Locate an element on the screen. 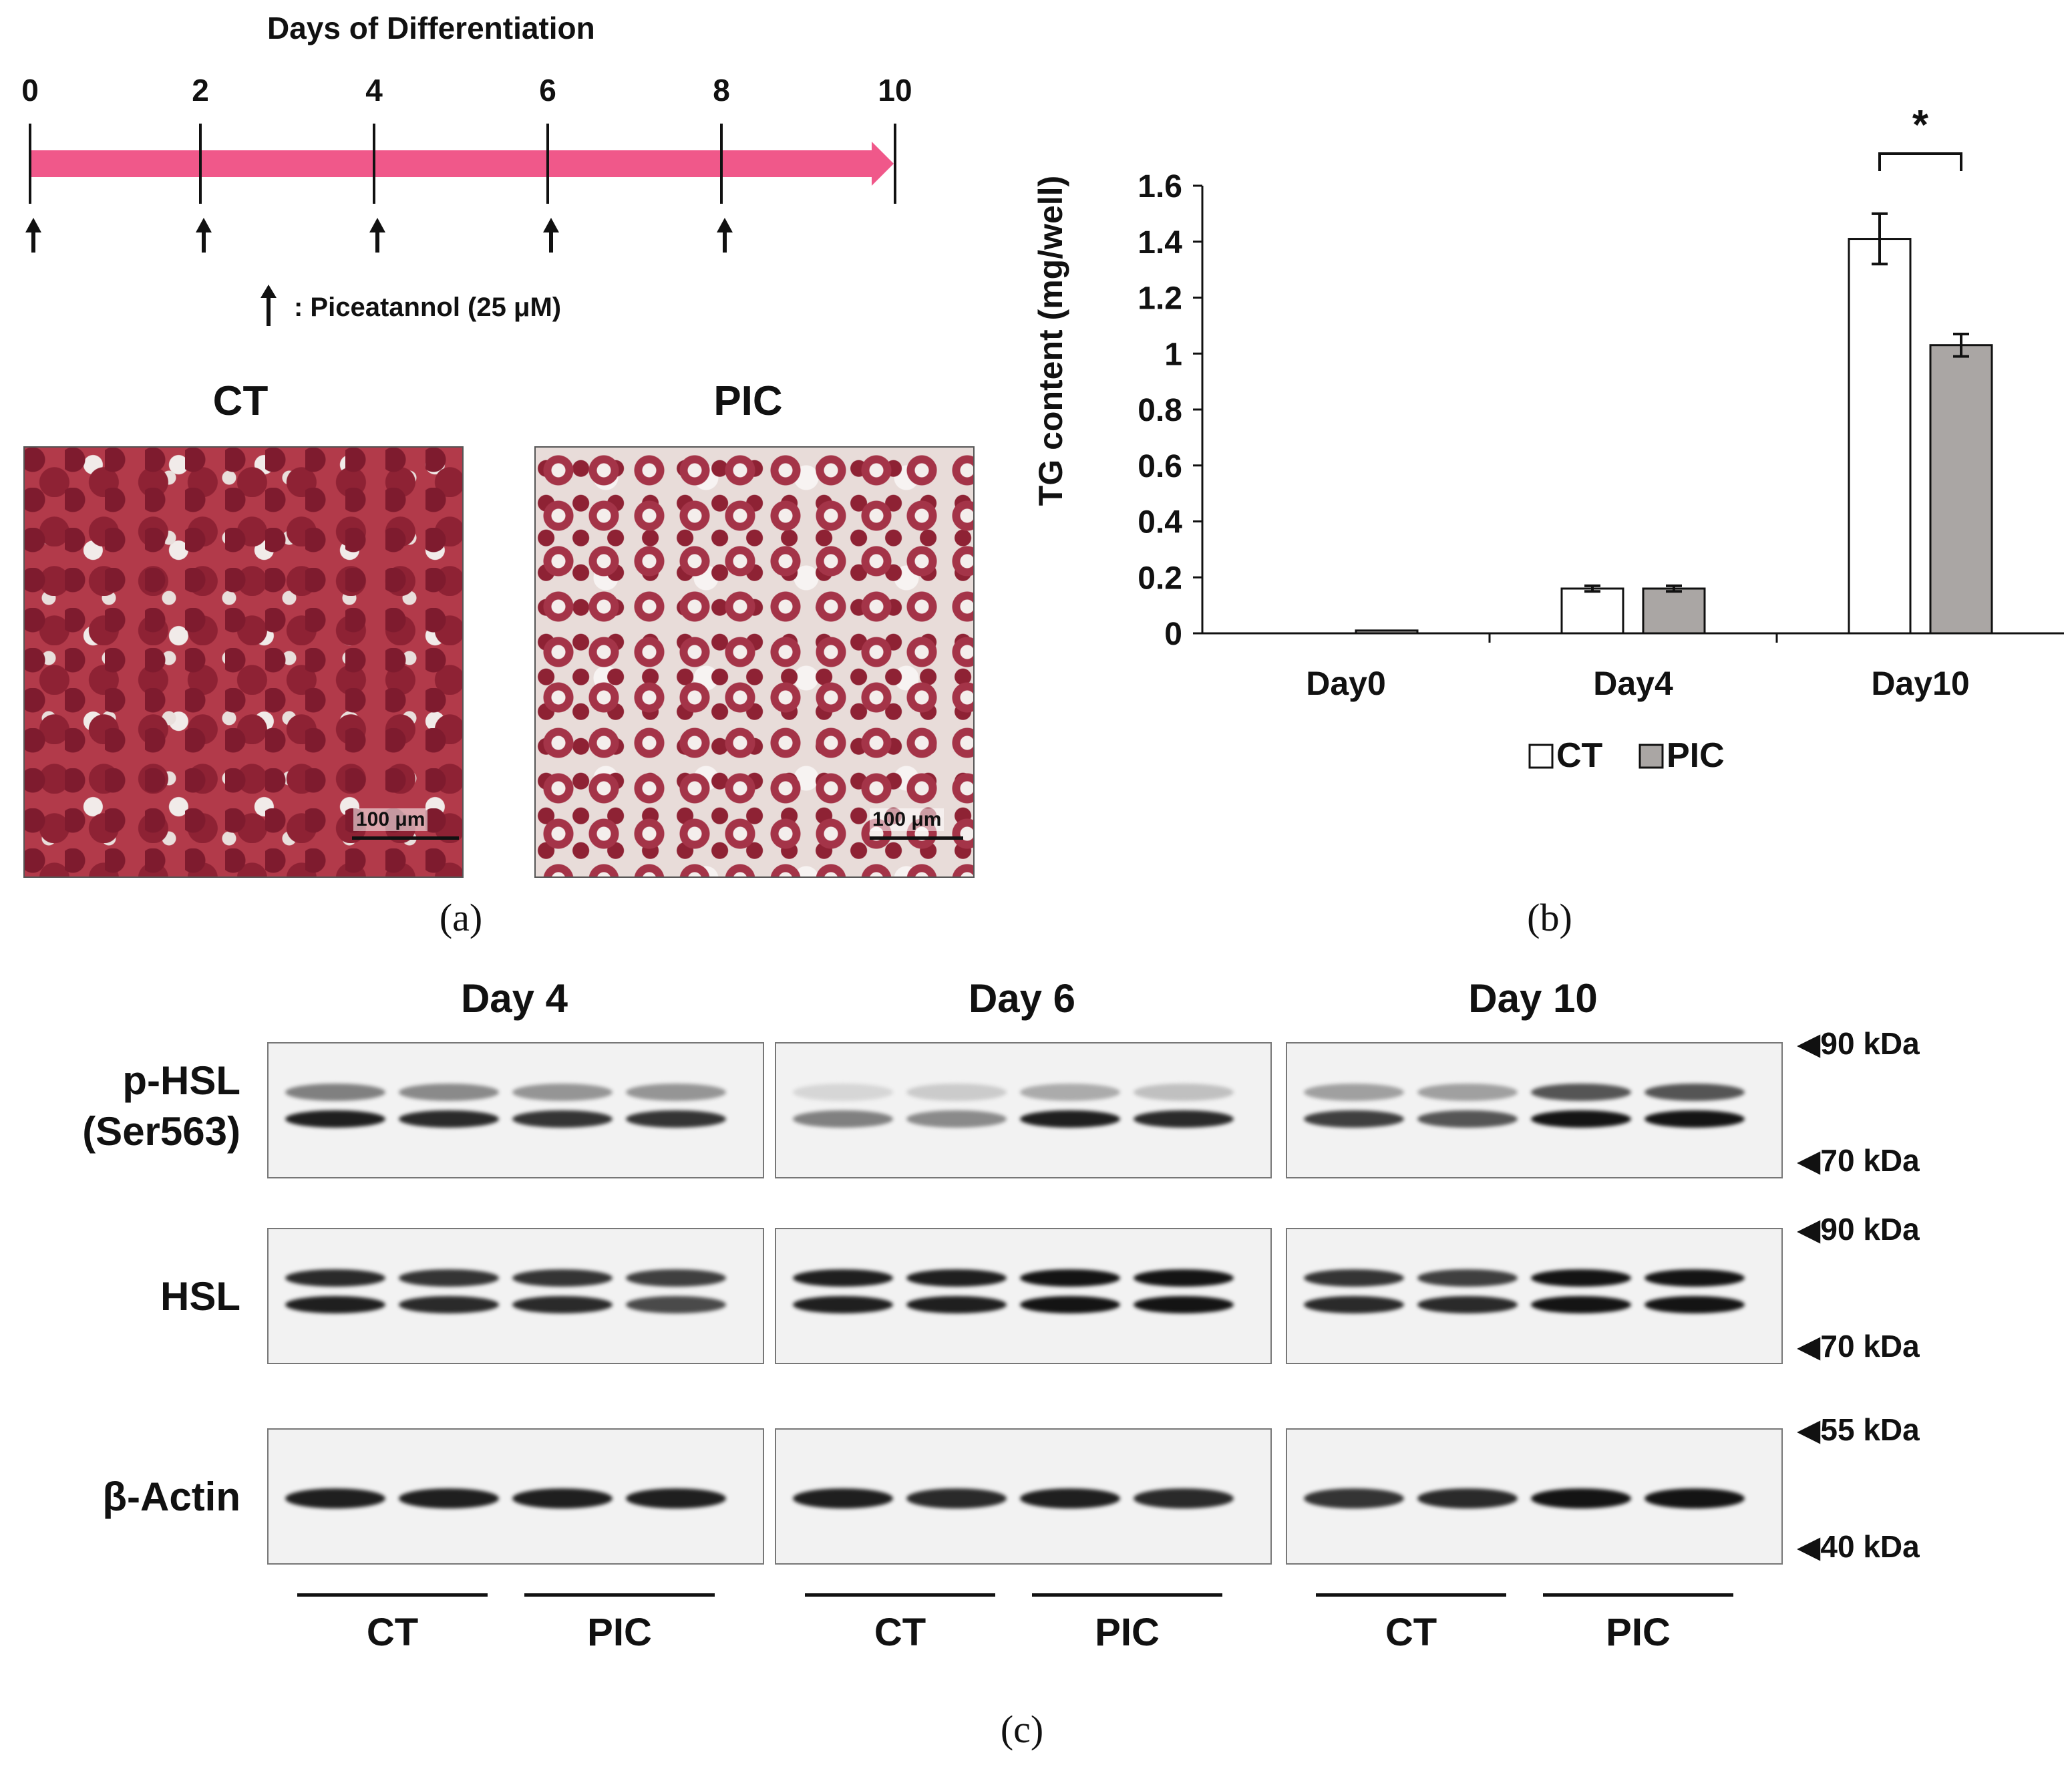 The width and height of the screenshot is (2072, 1767). legend-label-ct: CT is located at coordinates (1579, 755).